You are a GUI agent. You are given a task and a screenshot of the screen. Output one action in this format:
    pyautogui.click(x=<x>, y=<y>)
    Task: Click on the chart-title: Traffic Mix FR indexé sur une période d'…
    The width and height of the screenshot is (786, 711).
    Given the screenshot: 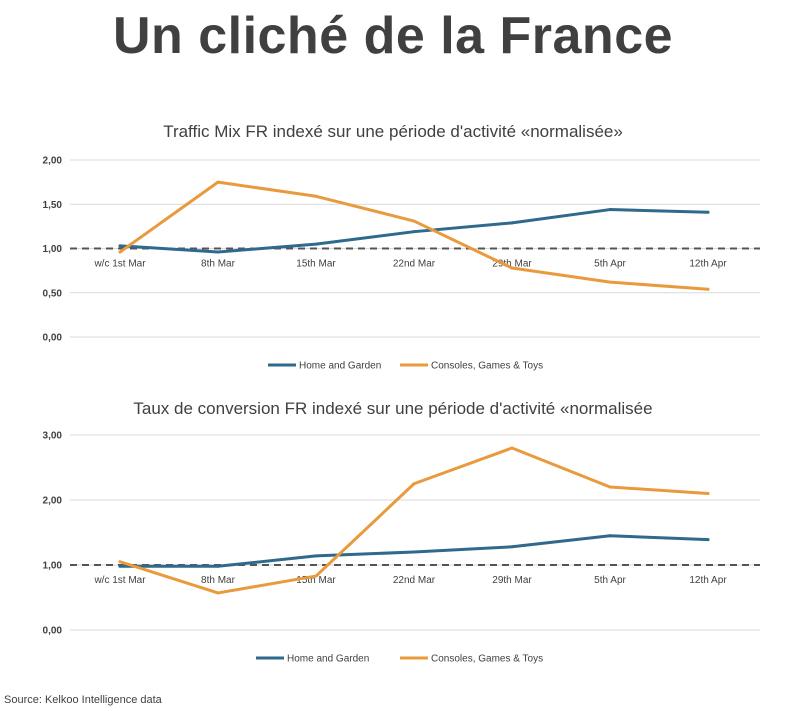 What is the action you would take?
    pyautogui.click(x=393, y=131)
    